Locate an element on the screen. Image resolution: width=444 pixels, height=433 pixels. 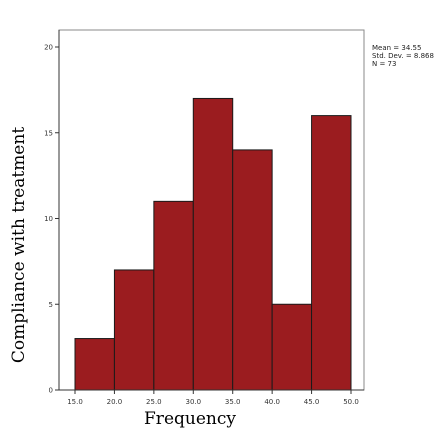
x-tick-label: 40.0 is located at coordinates (272, 402).